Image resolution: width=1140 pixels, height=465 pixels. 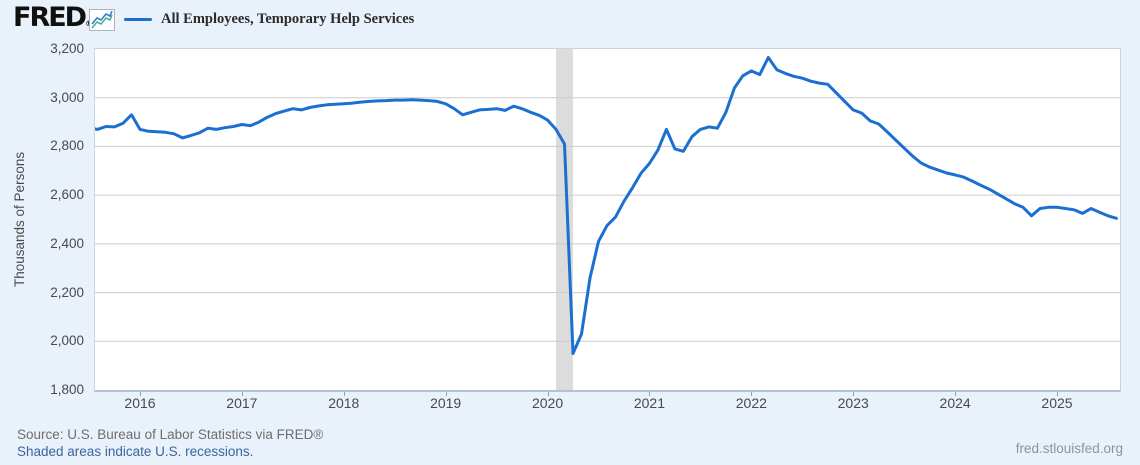 I want to click on x-tick-label: 2021, so click(x=649, y=403).